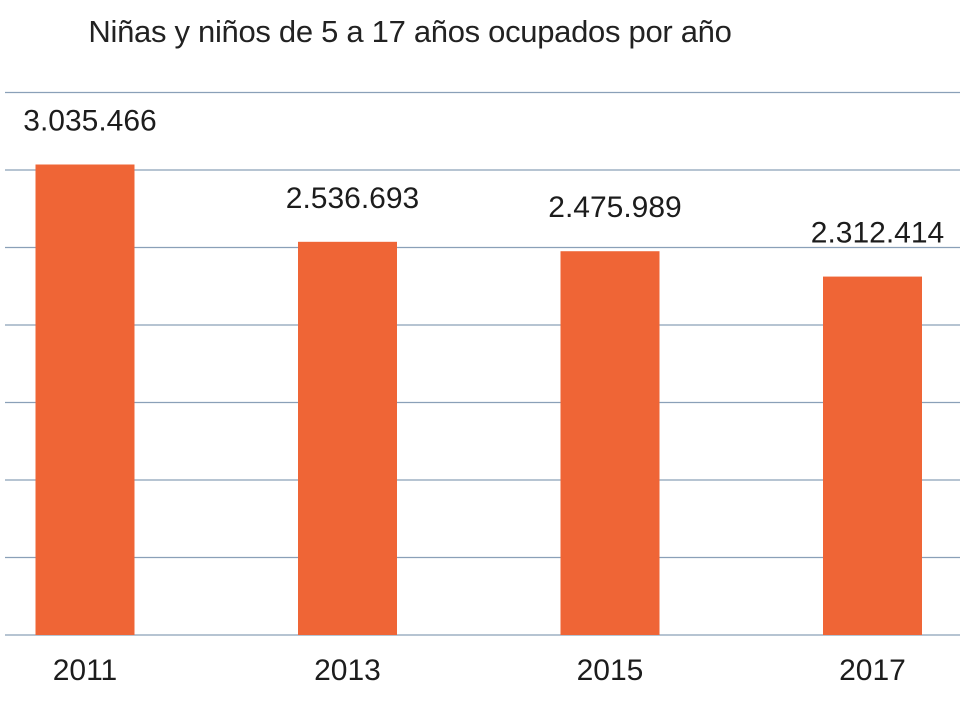 The width and height of the screenshot is (960, 715). What do you see at coordinates (85, 399) in the screenshot?
I see `bar-2011` at bounding box center [85, 399].